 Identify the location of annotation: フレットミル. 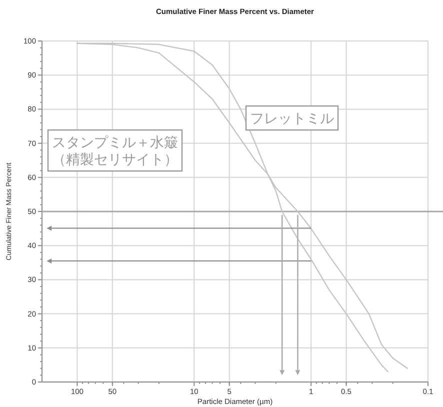
(292, 118).